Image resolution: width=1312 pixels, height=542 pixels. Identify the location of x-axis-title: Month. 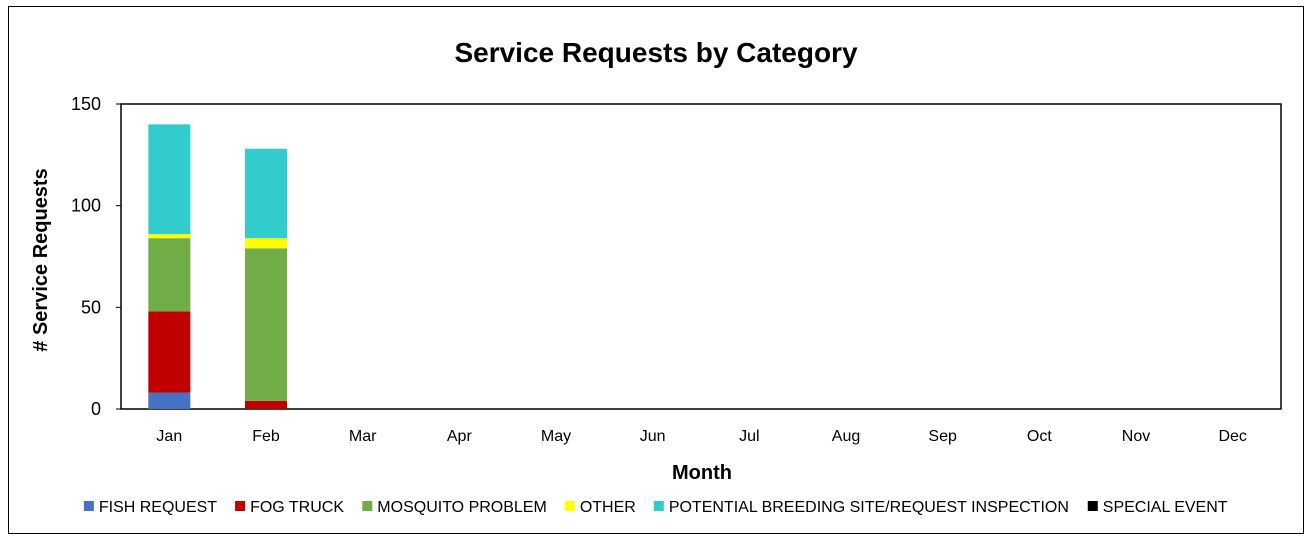
(702, 473).